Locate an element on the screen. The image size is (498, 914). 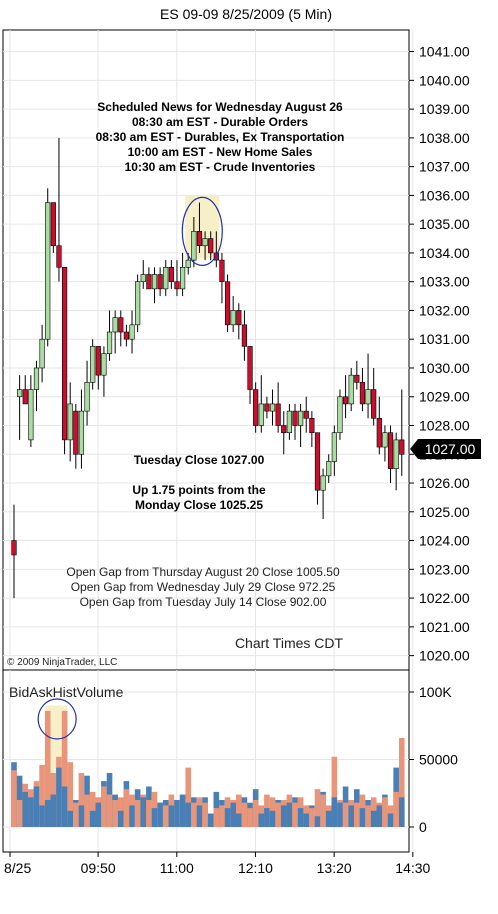
price-tick-label: 1034.00 is located at coordinates (444, 253).